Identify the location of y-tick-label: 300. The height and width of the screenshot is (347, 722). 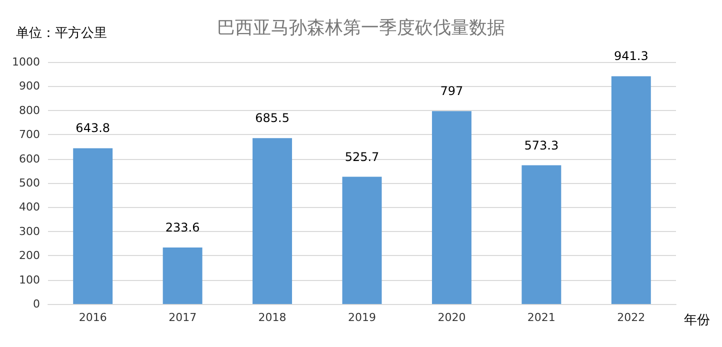
(29, 231).